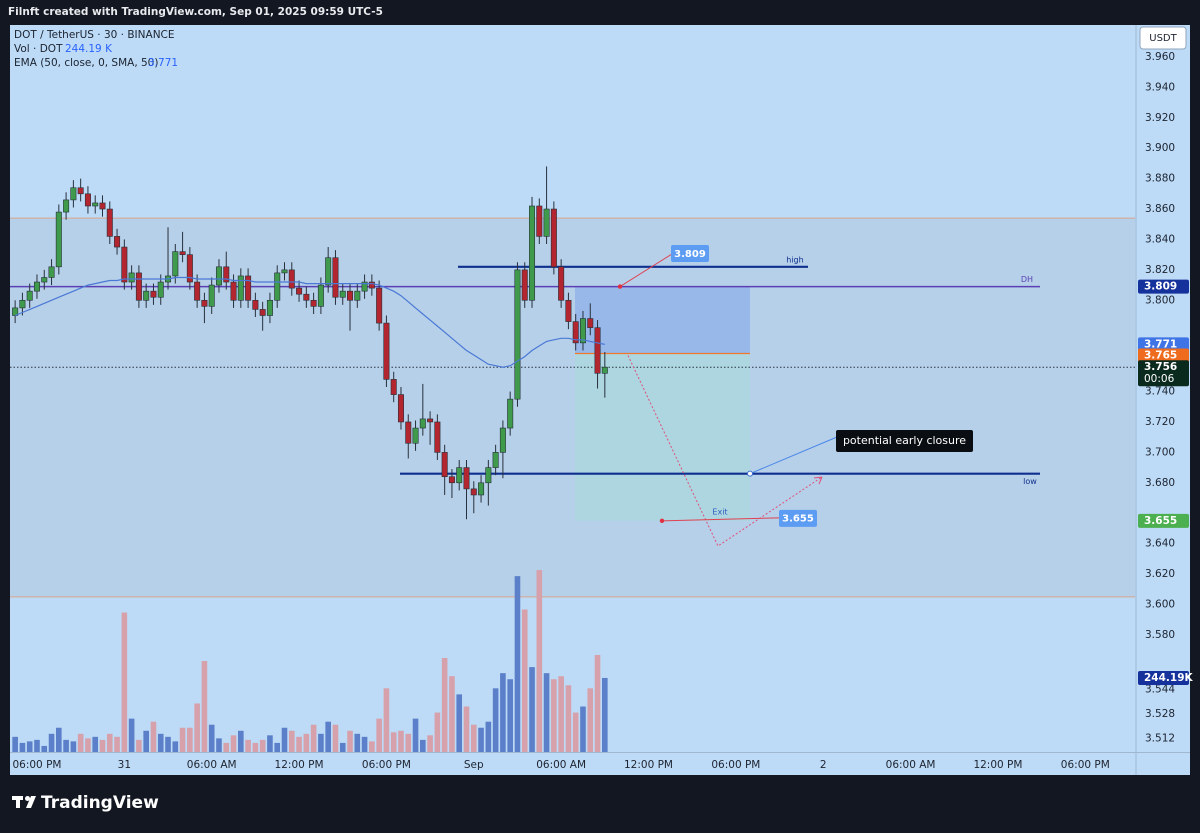 This screenshot has height=833, width=1200. What do you see at coordinates (662, 521) in the screenshot?
I see `target-dot` at bounding box center [662, 521].